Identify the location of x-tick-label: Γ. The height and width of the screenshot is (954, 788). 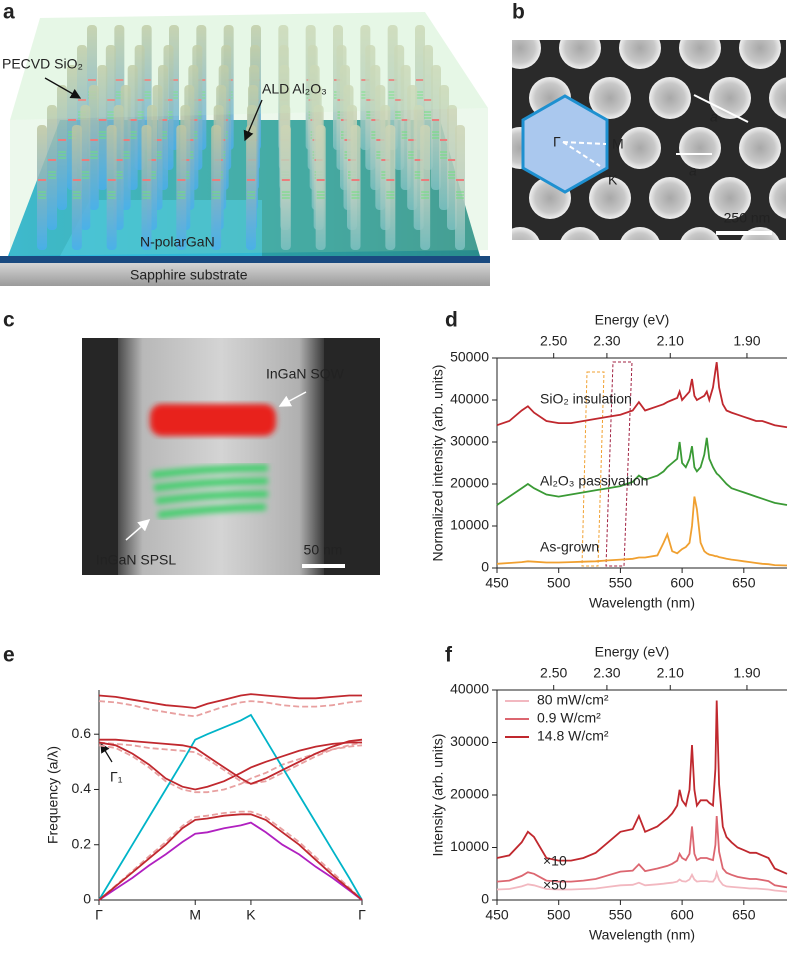
(362, 915).